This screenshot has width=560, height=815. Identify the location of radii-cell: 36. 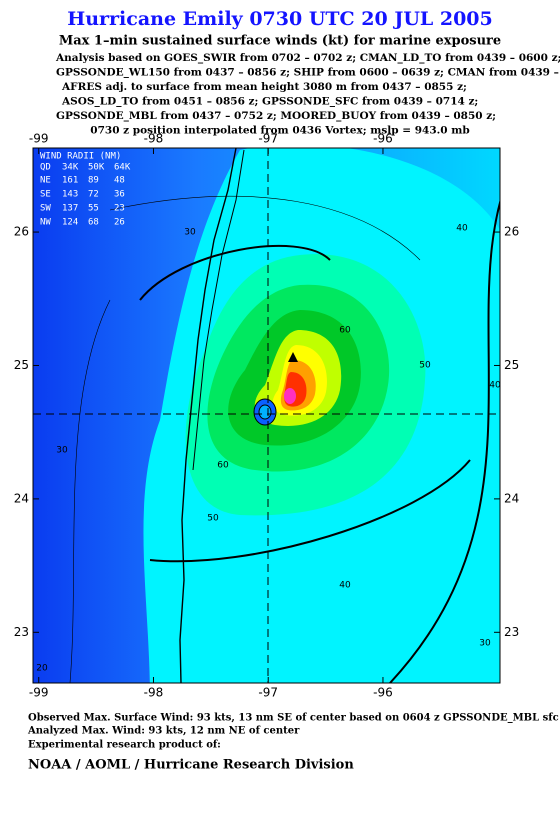
(119, 195).